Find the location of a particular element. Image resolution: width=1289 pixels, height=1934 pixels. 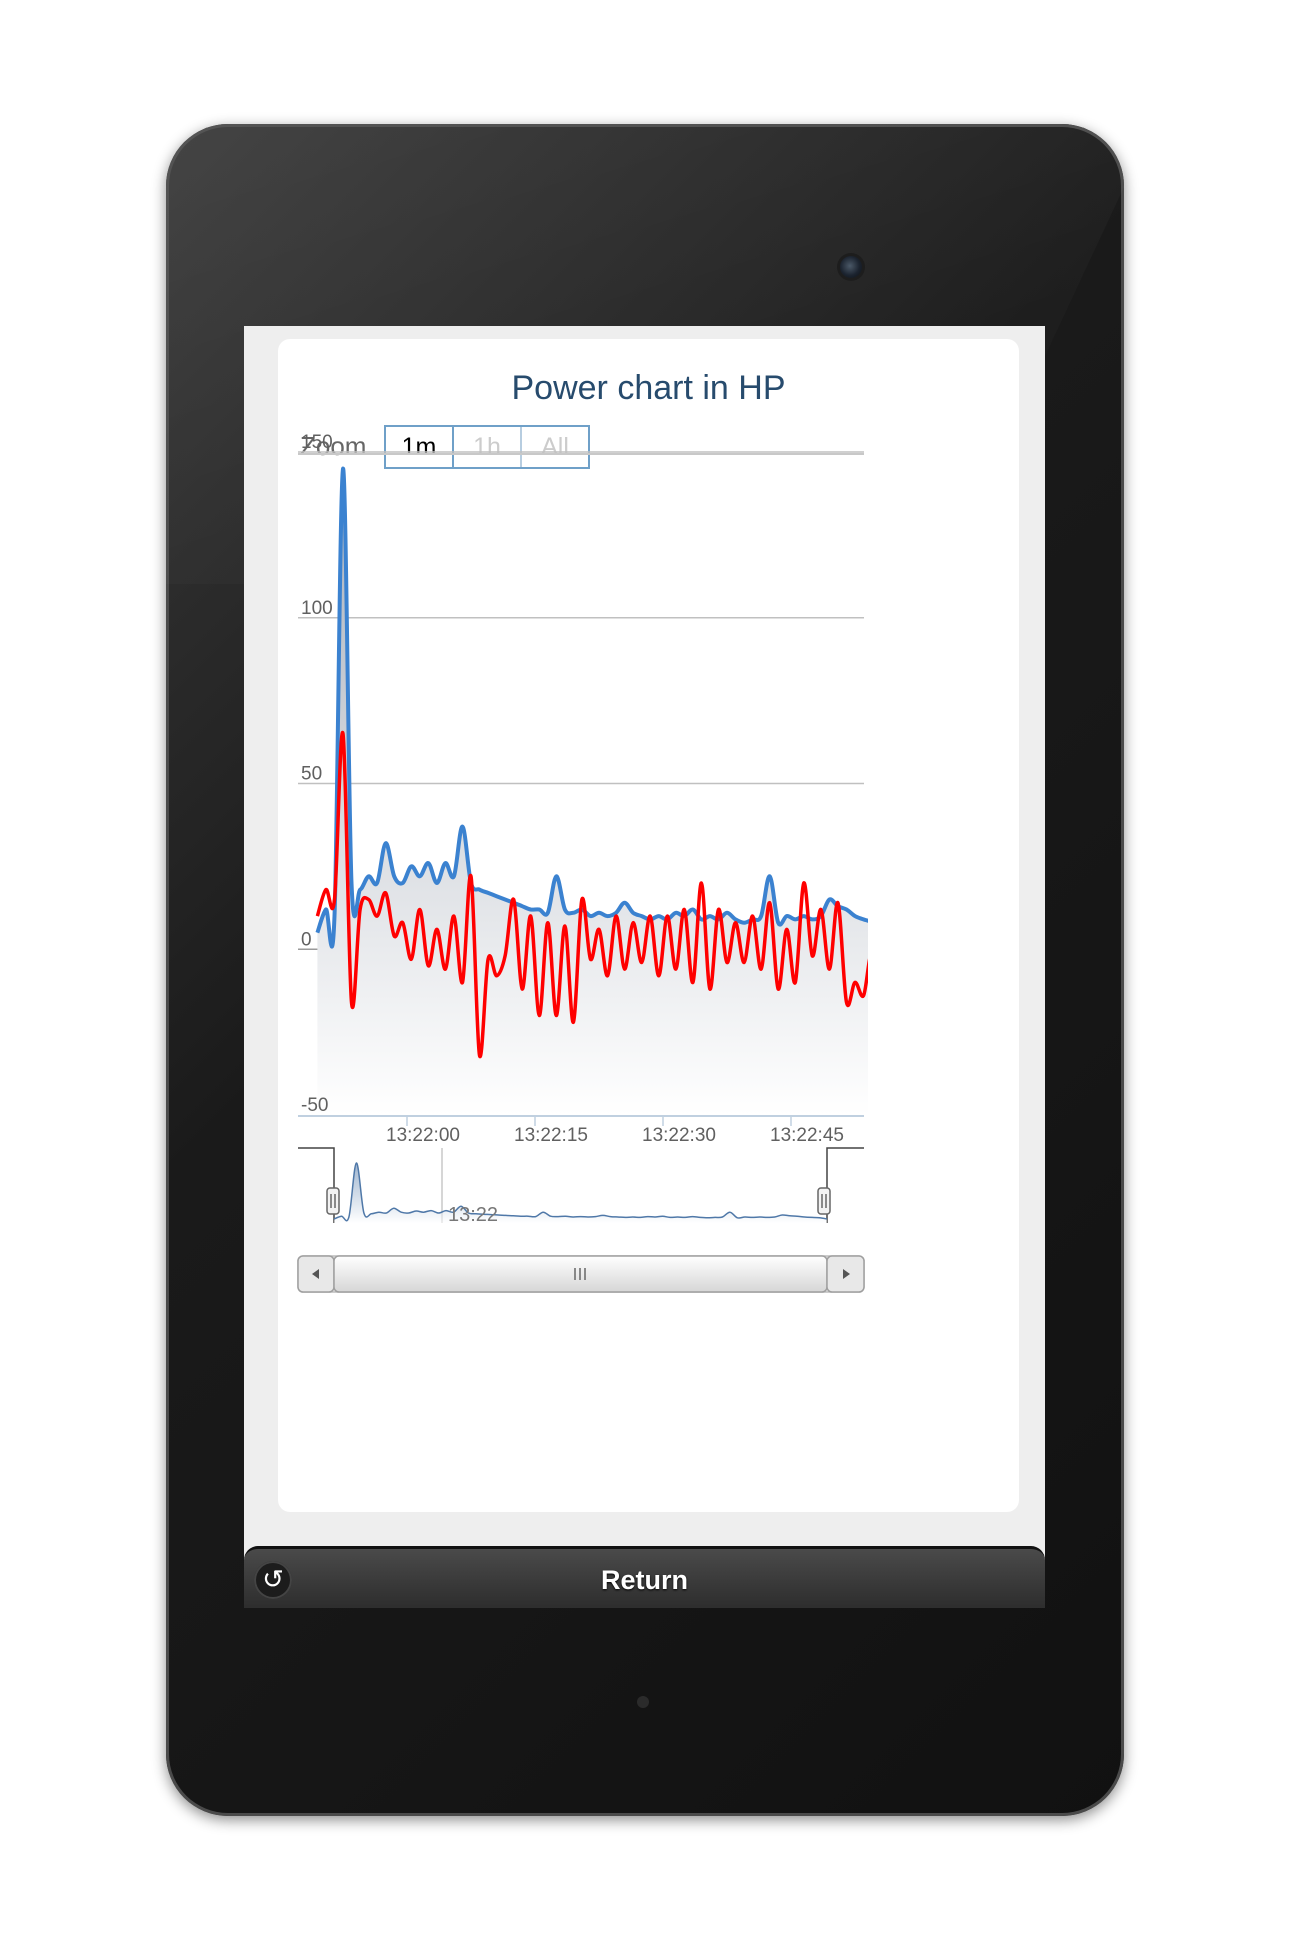

front-camera is located at coordinates (851, 267).